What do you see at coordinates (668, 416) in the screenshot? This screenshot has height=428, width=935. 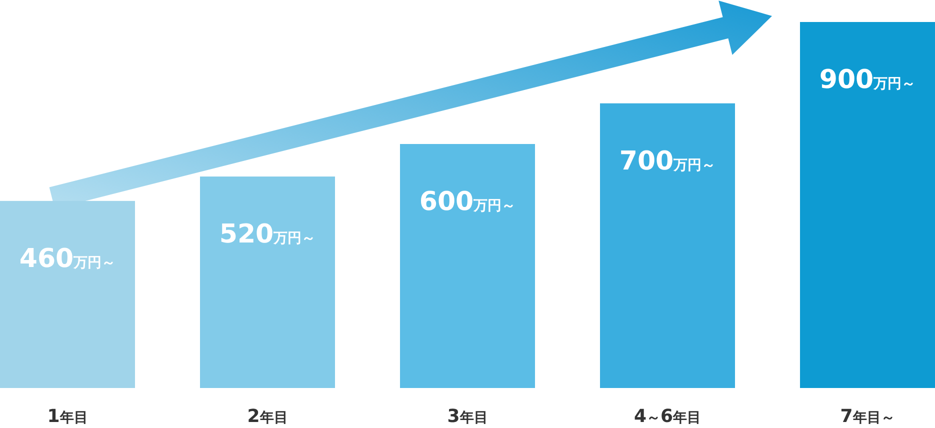 I see `x-tick-label: 4～6年目` at bounding box center [668, 416].